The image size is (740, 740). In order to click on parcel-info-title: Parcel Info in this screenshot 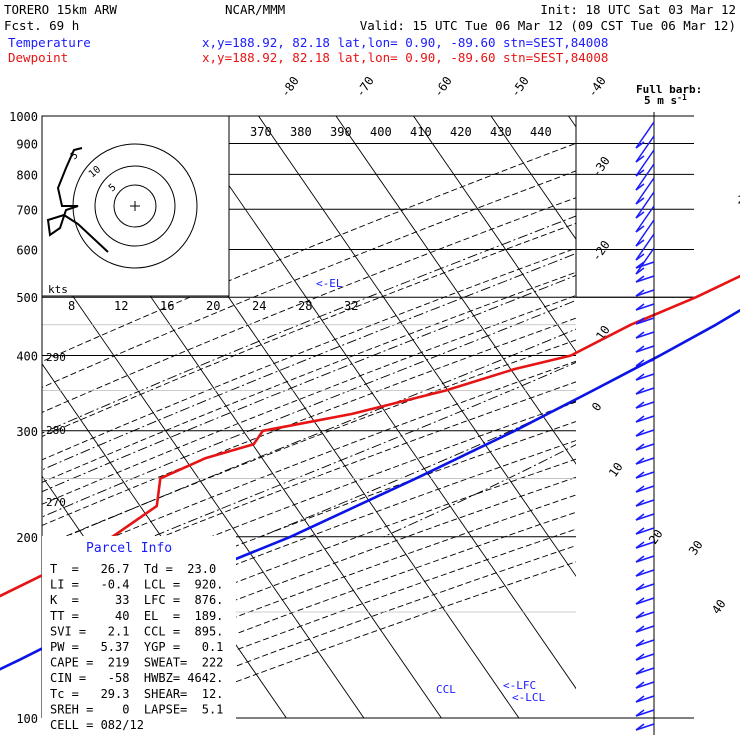, I will do `click(129, 548)`.